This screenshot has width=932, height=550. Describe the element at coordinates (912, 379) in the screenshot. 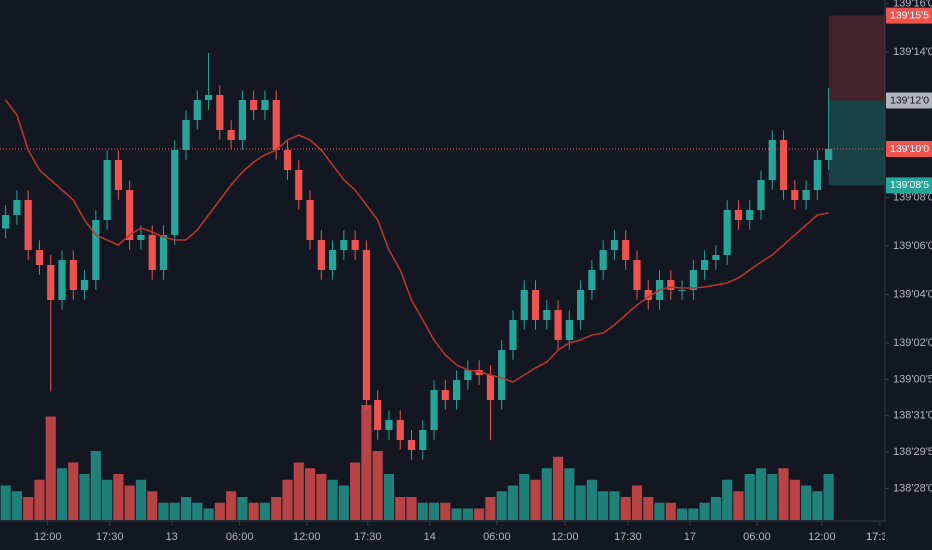

I see `y-tick-label: 139'00'5` at that location.